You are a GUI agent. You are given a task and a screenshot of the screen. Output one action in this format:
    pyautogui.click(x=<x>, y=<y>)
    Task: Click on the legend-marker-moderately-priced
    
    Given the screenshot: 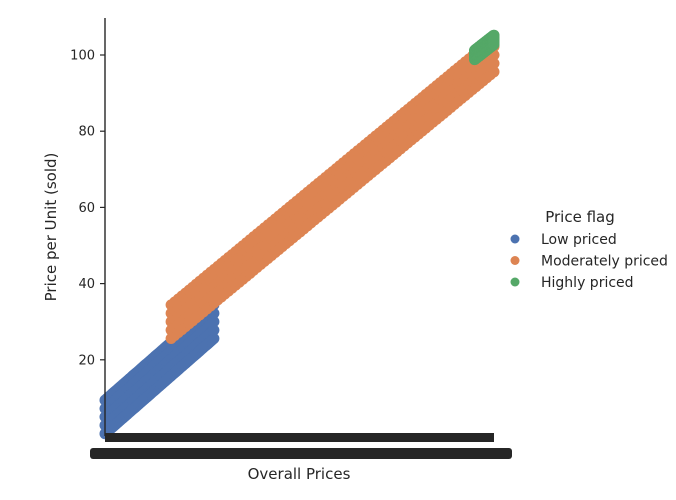 What is the action you would take?
    pyautogui.click(x=515, y=260)
    